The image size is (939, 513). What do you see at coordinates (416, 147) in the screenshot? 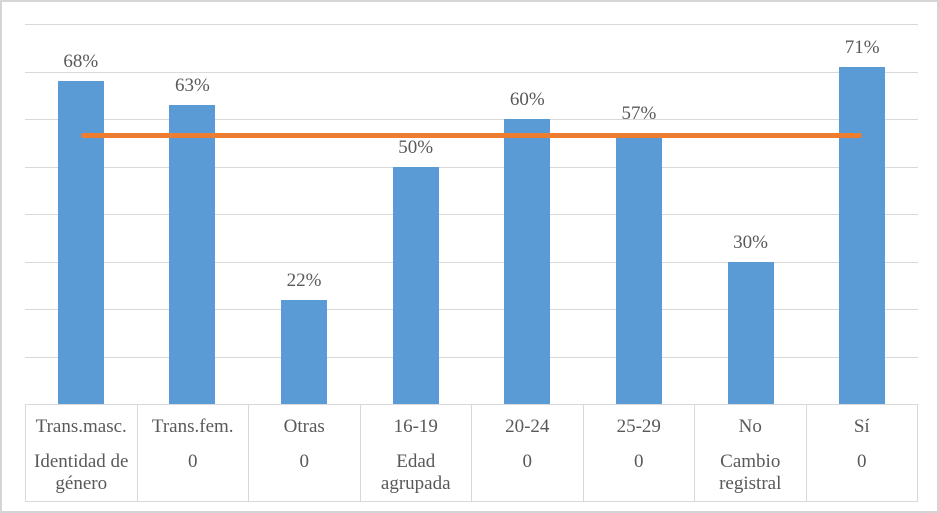
I see `bar-label: 50%` at bounding box center [416, 147].